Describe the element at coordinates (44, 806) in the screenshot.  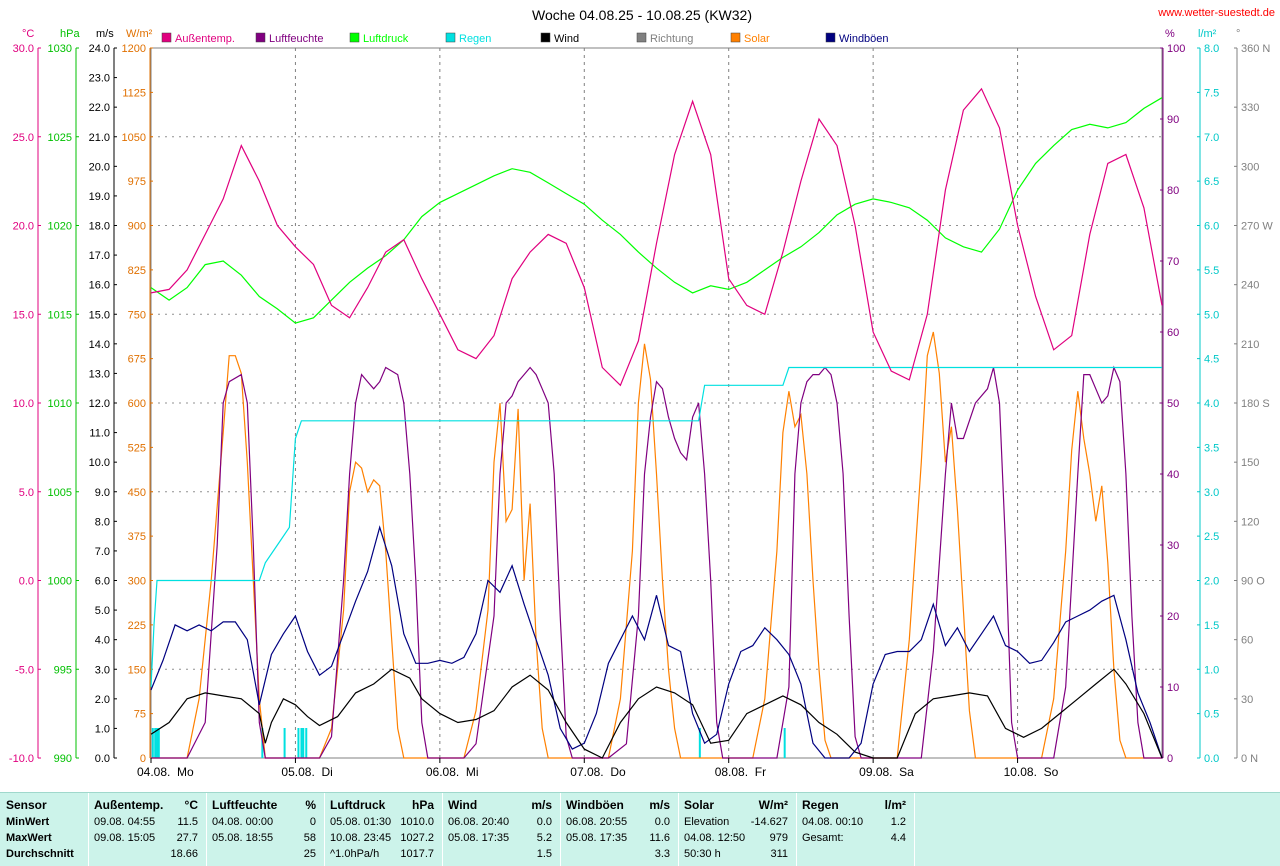
I see `stats-header: Sensor` at that location.